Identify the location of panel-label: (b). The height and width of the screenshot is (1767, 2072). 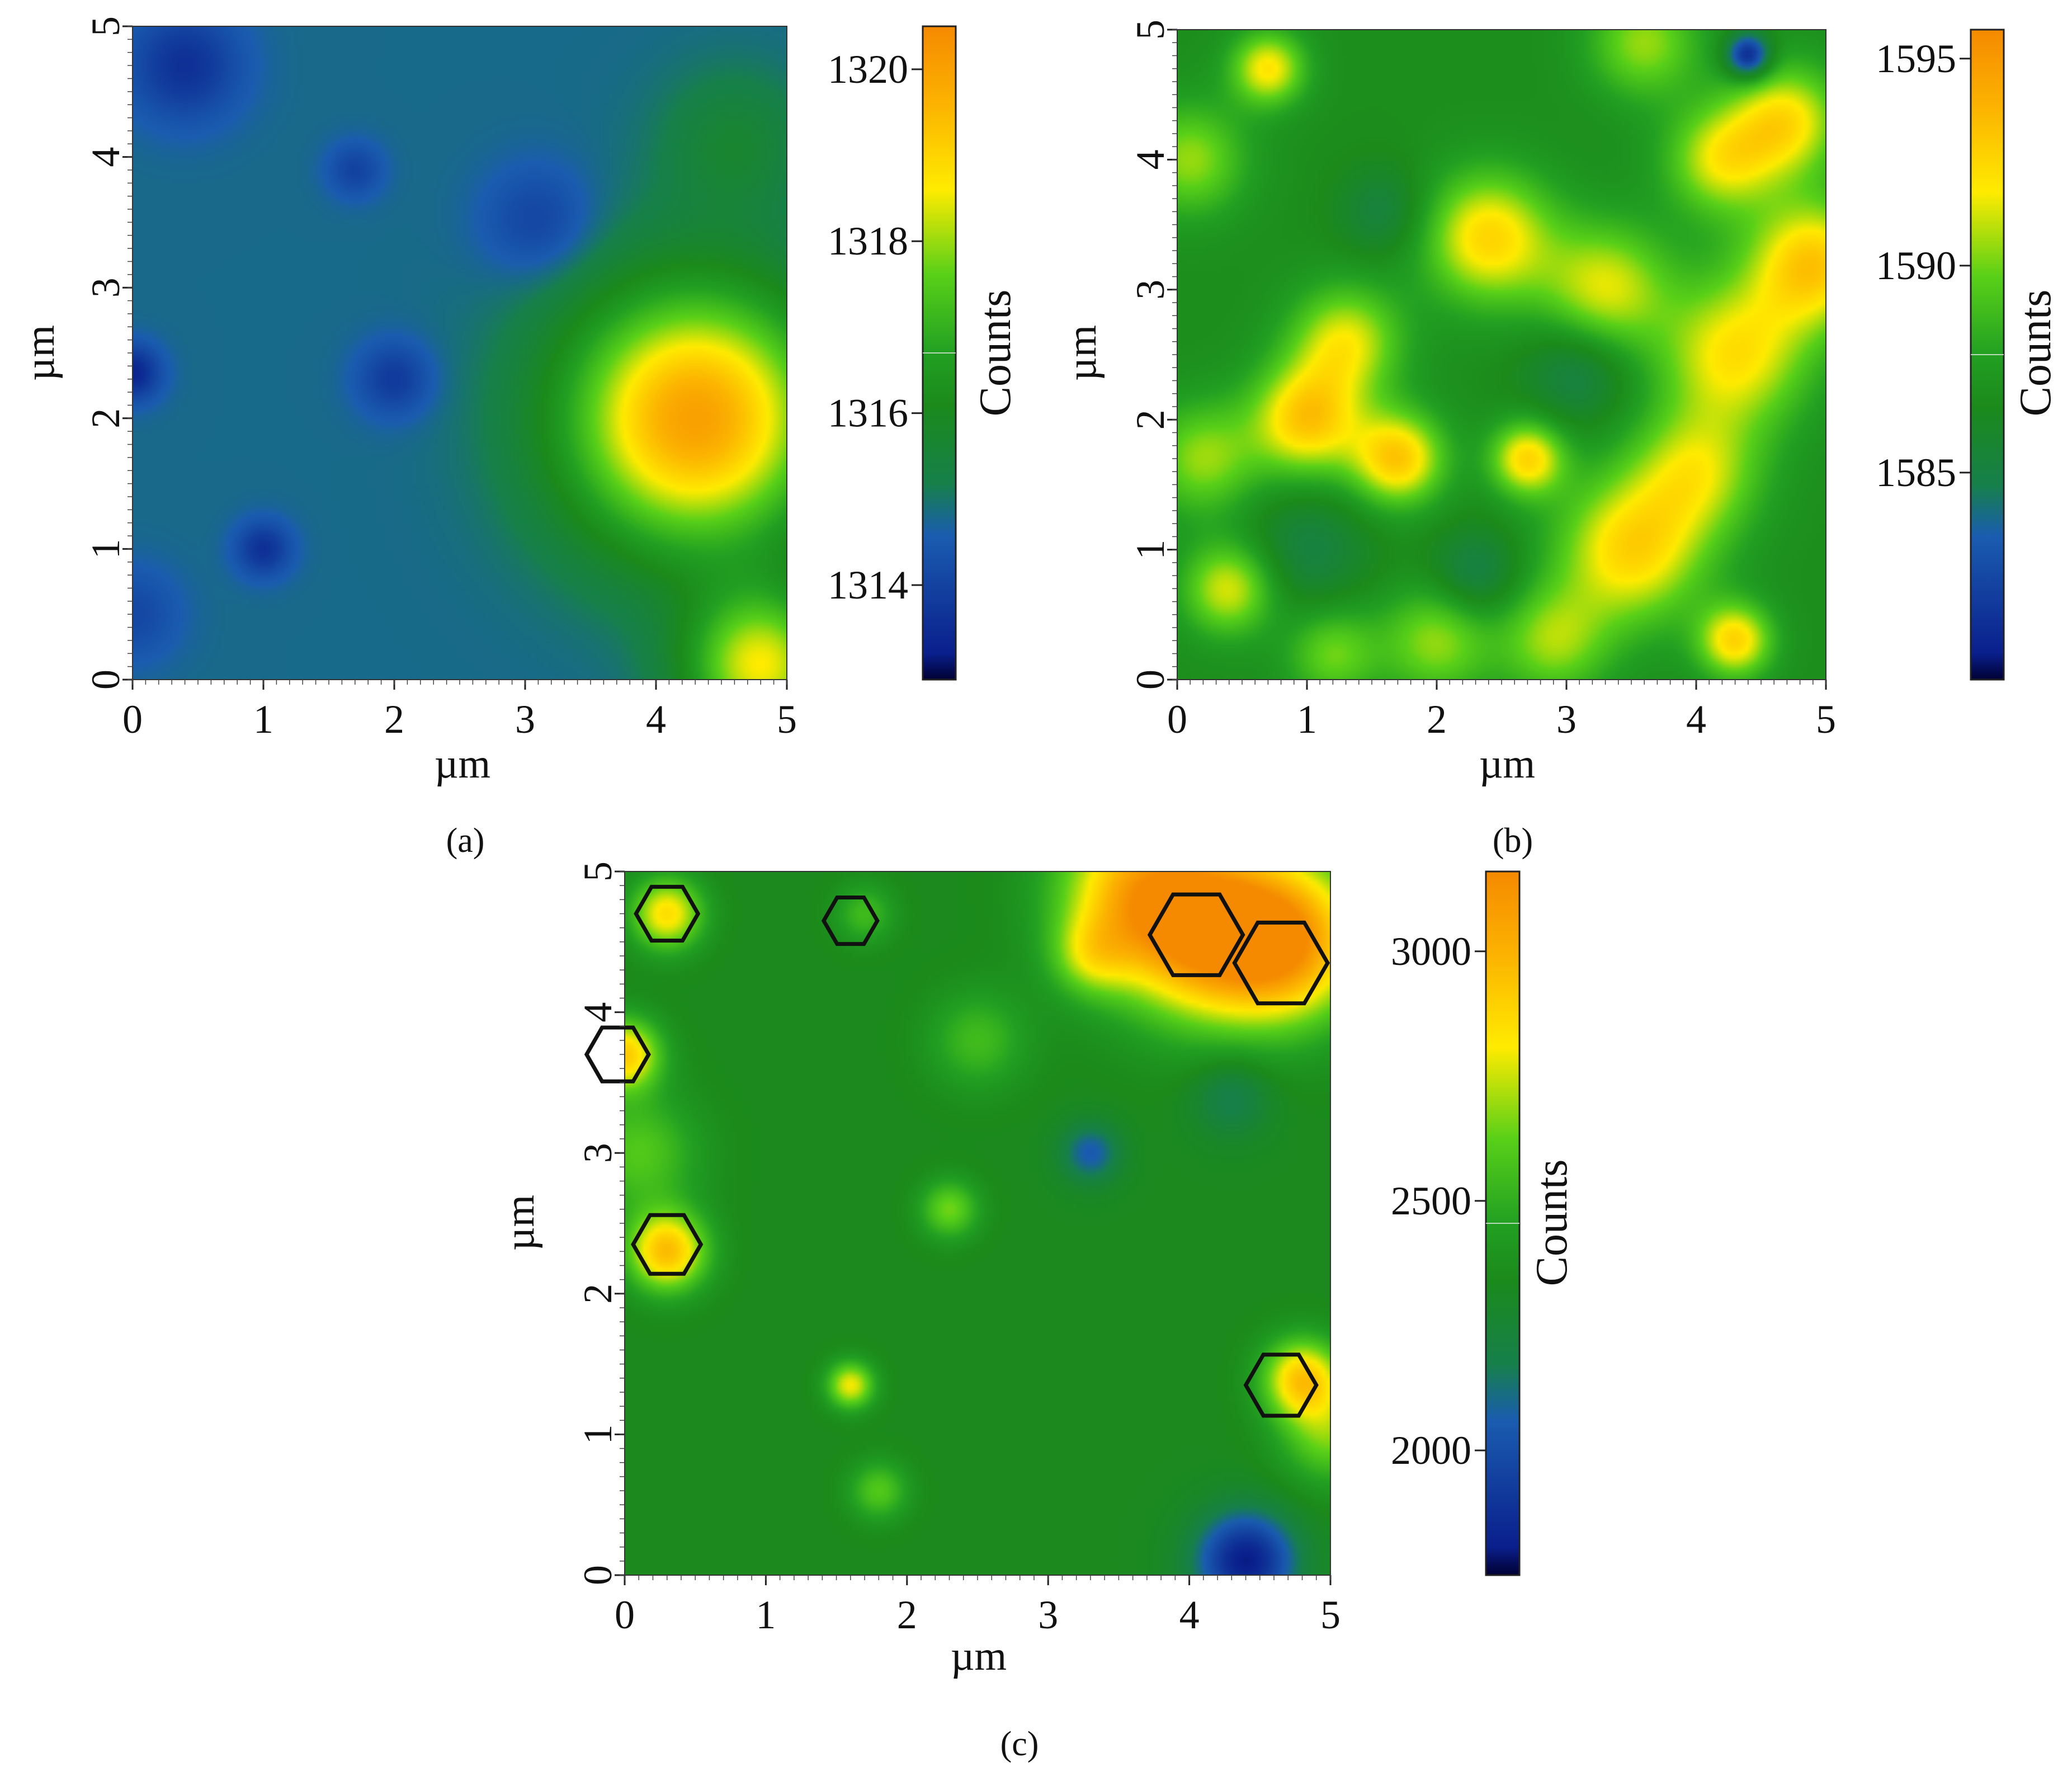
(1513, 841).